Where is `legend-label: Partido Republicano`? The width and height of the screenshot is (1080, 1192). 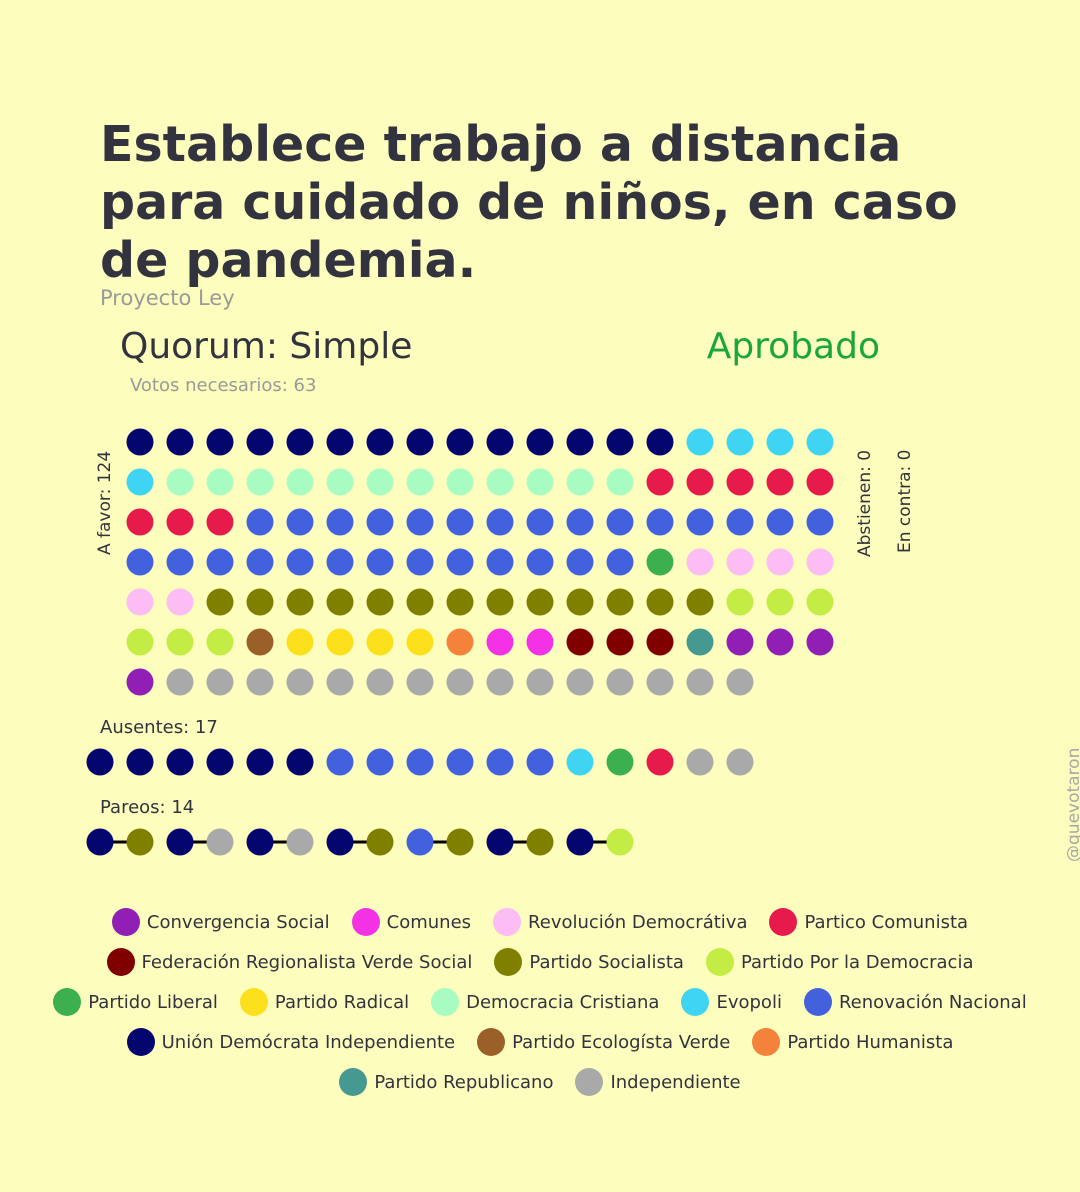 legend-label: Partido Republicano is located at coordinates (464, 1082).